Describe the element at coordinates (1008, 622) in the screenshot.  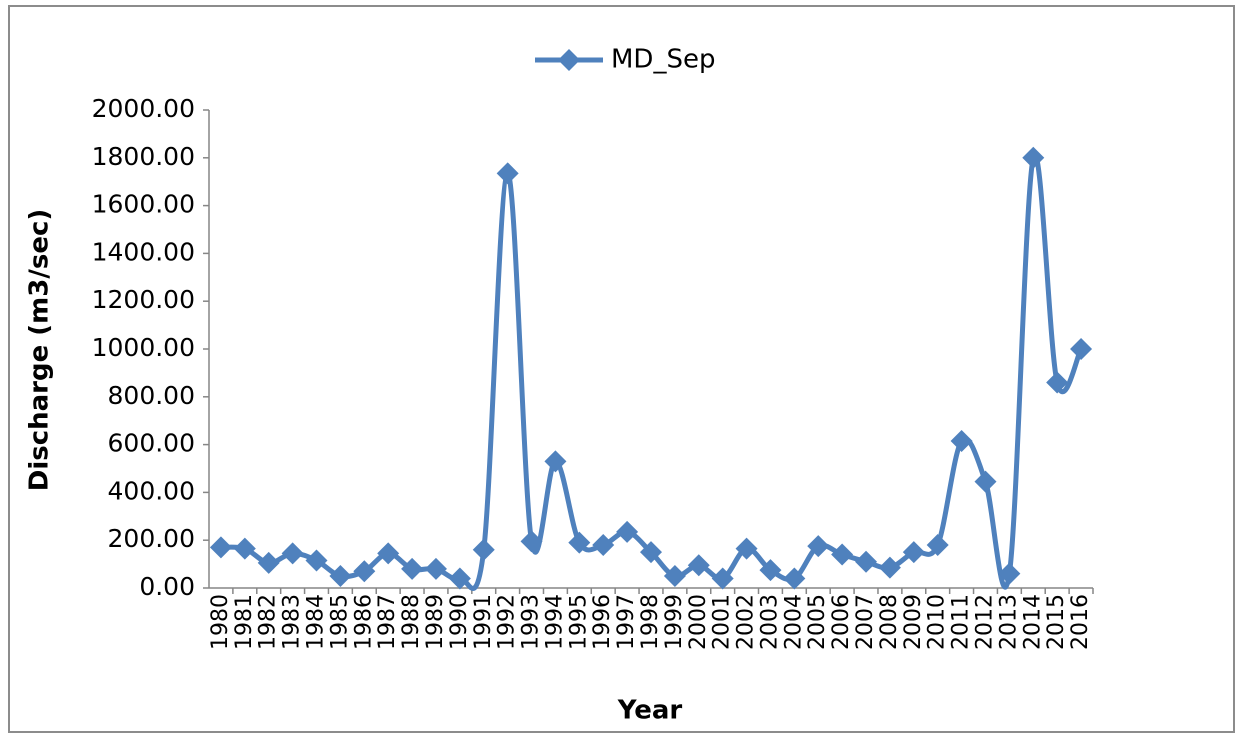
I see `x-tick-label: 2013` at that location.